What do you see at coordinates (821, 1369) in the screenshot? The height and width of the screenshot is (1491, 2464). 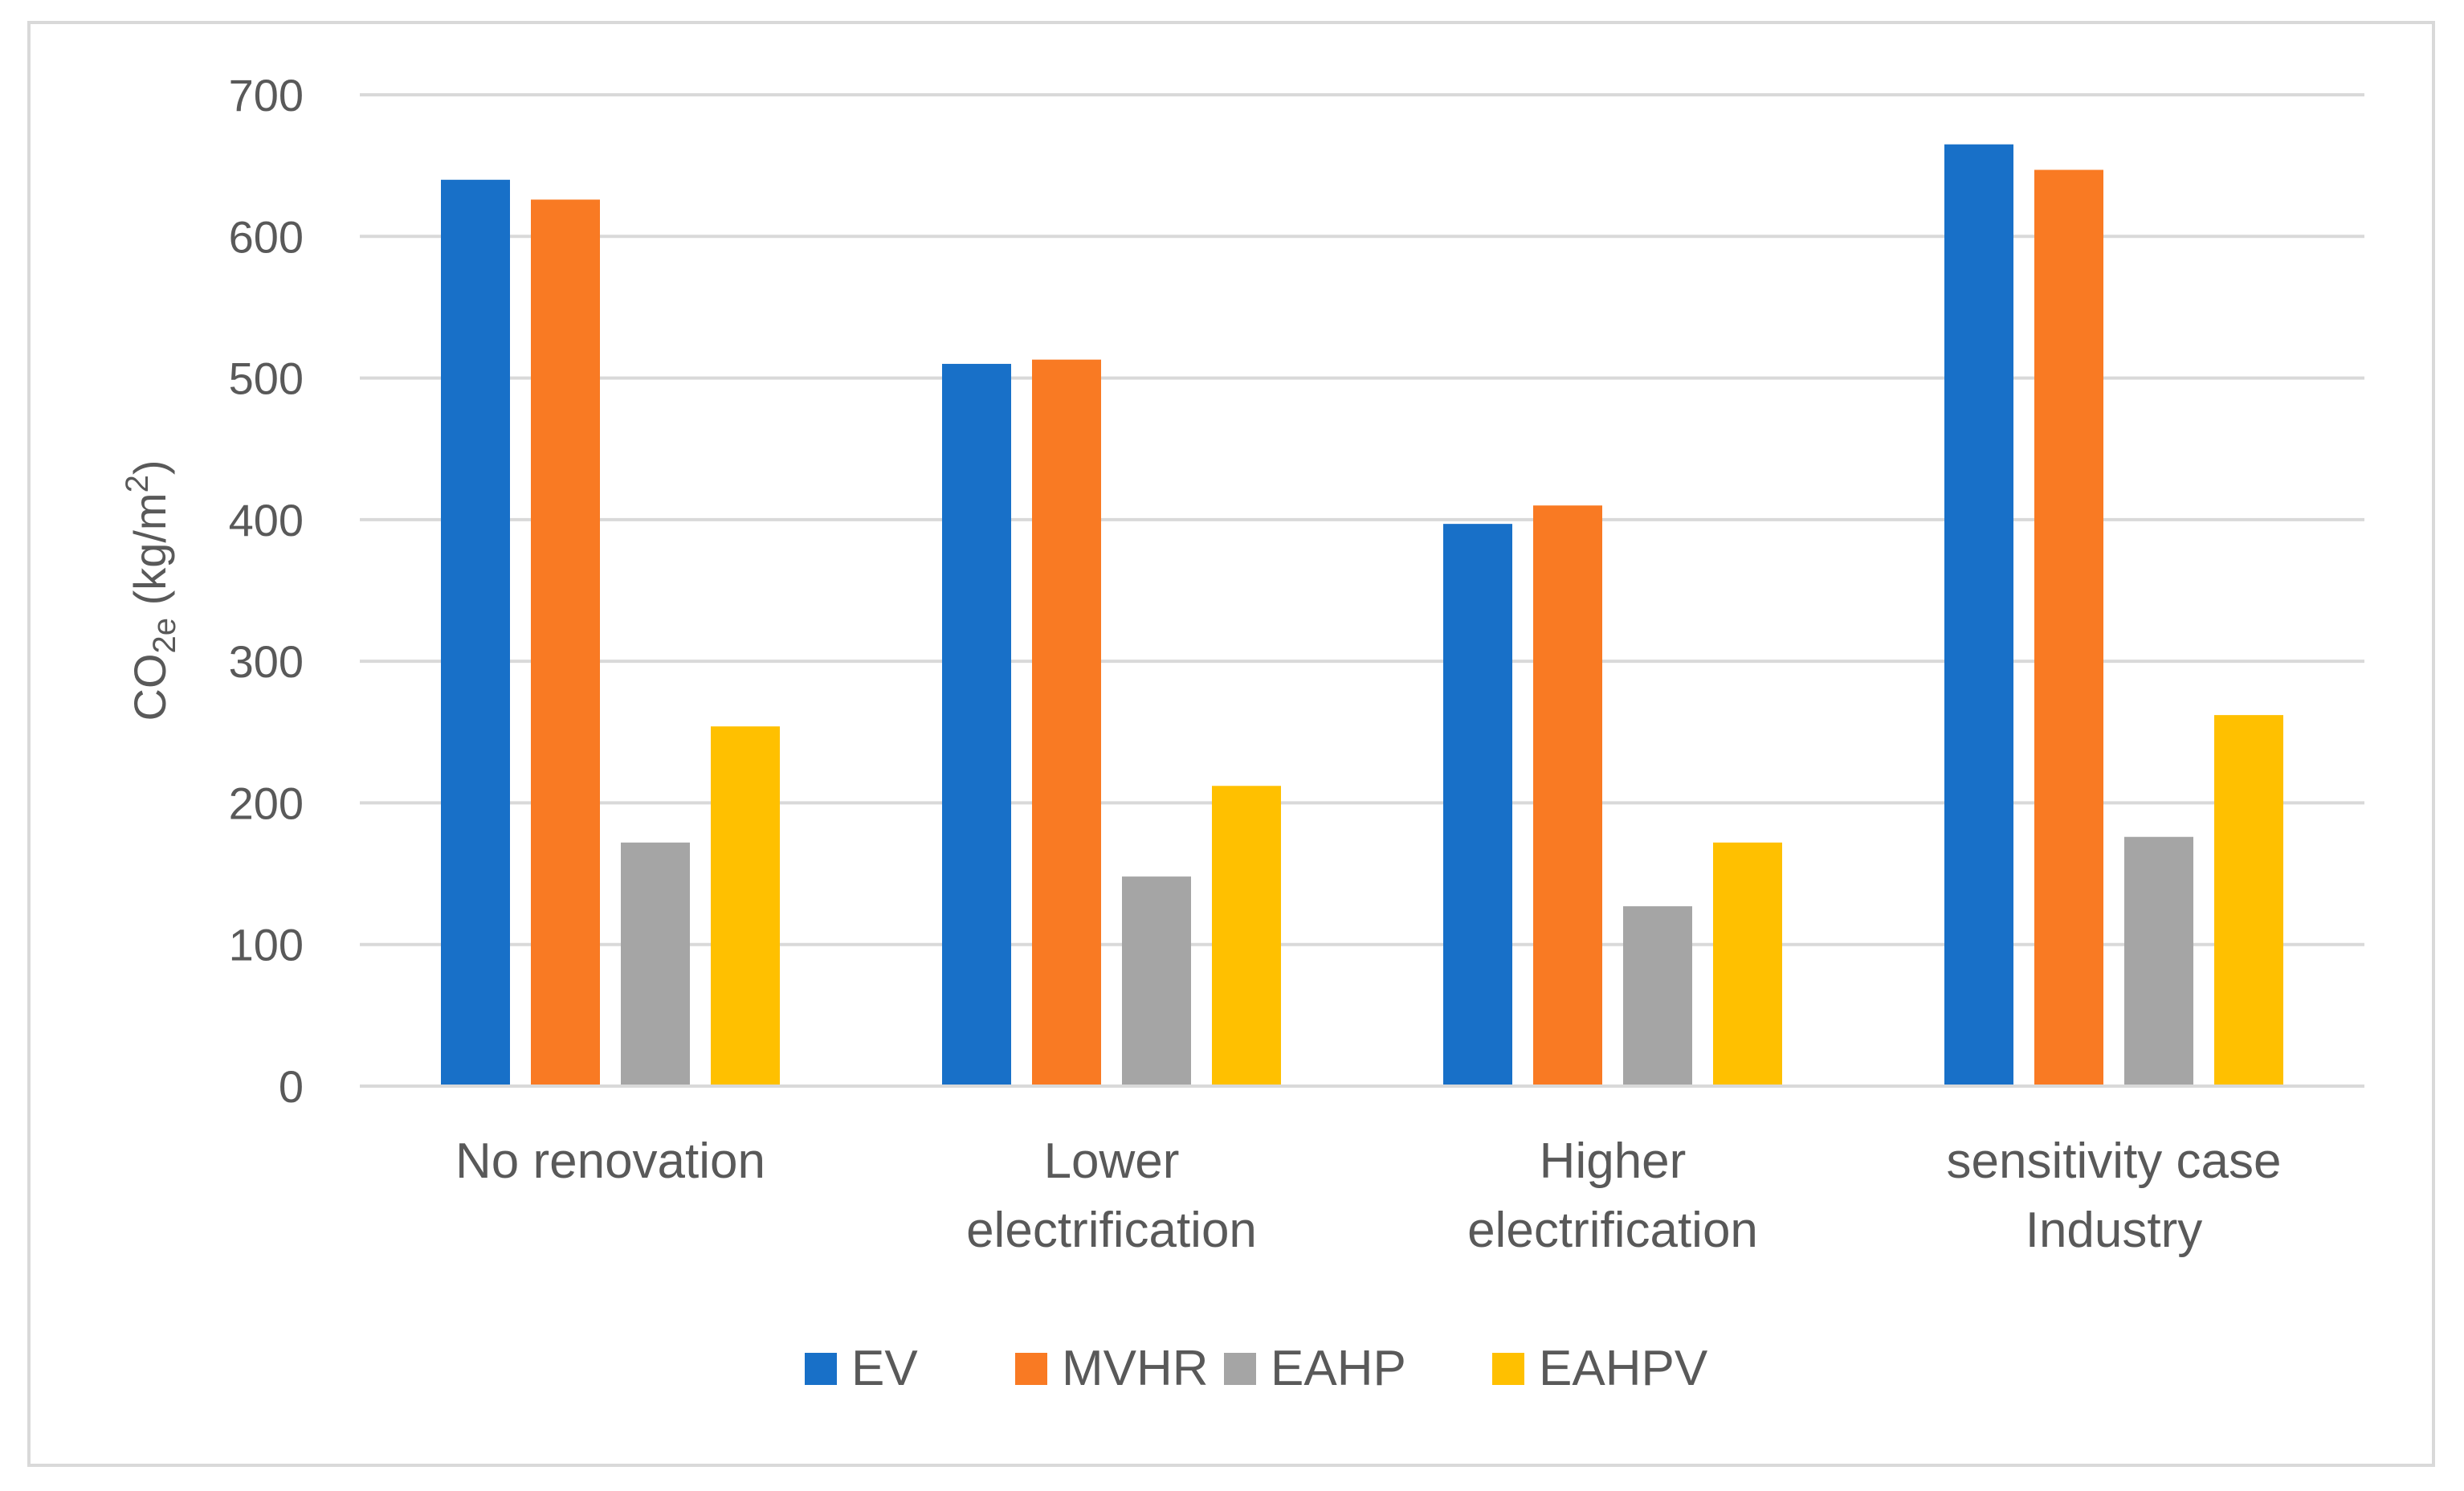 I see `legend-swatch-ev` at bounding box center [821, 1369].